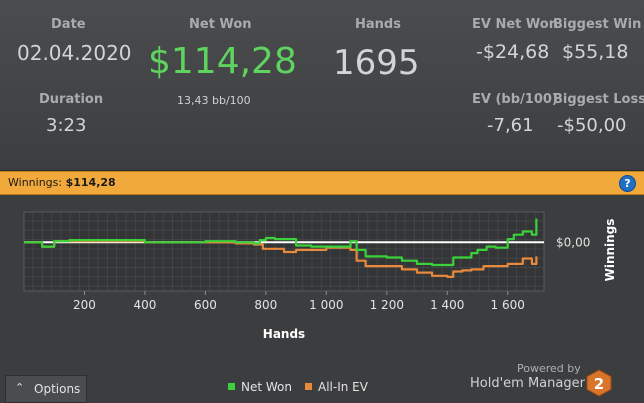 This screenshot has height=403, width=644. Describe the element at coordinates (214, 100) in the screenshot. I see `net-won-bb100: 13,43 bb/100` at that location.